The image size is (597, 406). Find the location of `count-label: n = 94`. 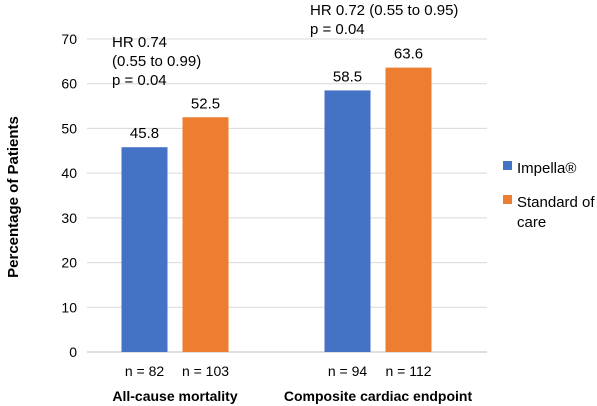

count-label: n = 94 is located at coordinates (348, 371).